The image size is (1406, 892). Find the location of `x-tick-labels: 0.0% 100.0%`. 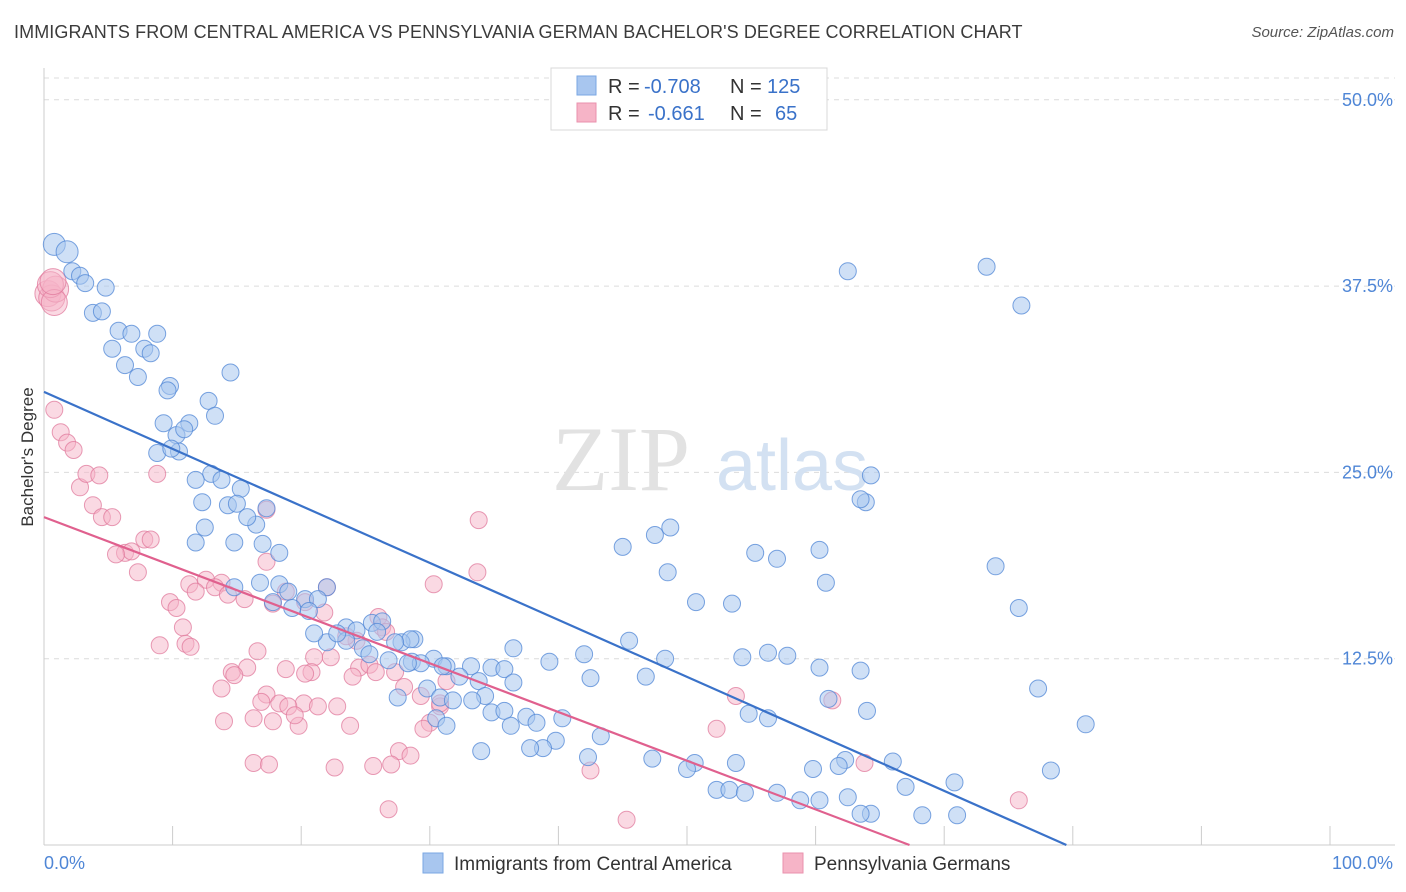

x-tick-labels: 0.0% 100.0% is located at coordinates (718, 863).